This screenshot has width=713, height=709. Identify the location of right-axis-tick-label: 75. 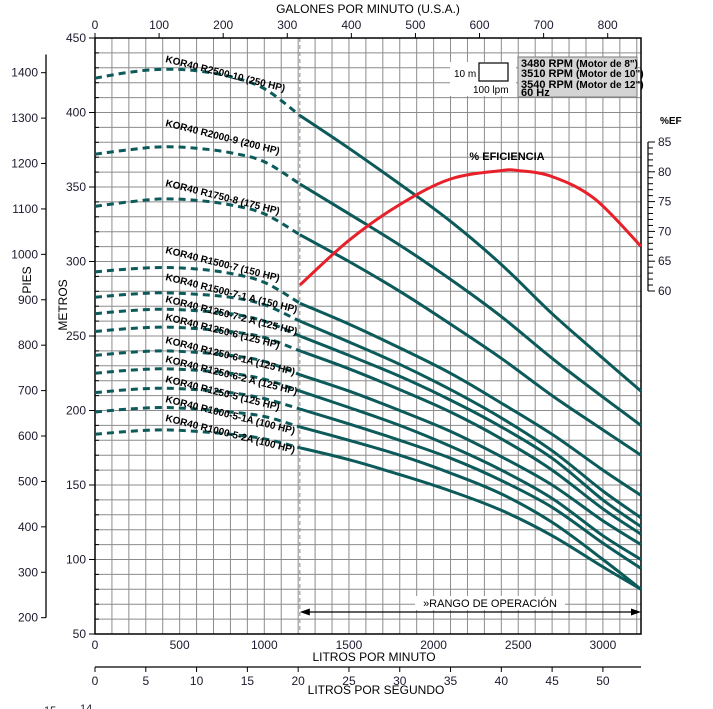
(665, 202).